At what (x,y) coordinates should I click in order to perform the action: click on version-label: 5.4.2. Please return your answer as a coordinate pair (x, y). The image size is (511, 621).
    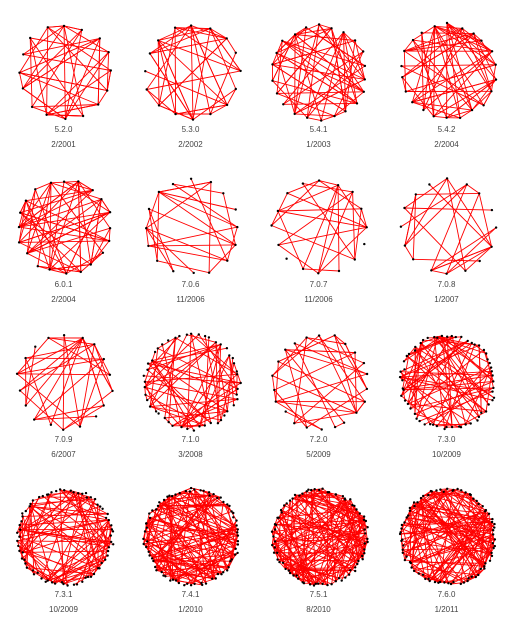
    Looking at the image, I should click on (446, 129).